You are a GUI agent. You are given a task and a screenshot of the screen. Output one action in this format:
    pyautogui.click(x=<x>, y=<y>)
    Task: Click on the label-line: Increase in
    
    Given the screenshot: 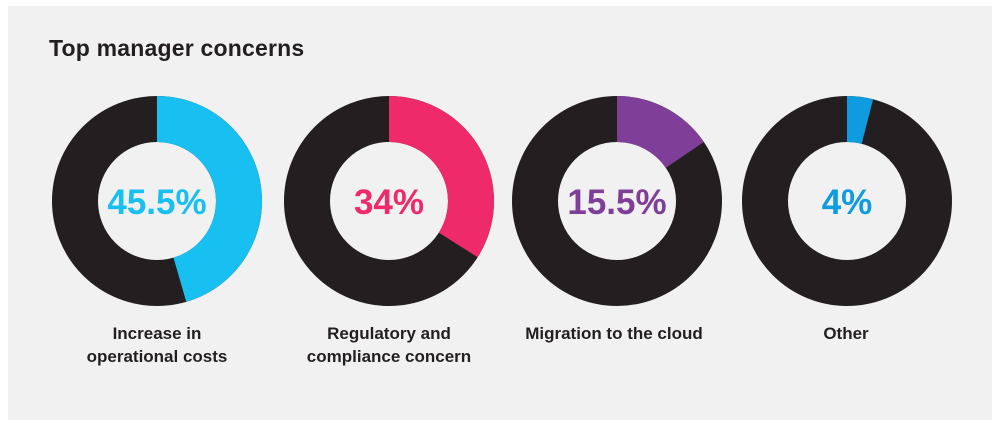 What is the action you would take?
    pyautogui.click(x=157, y=333)
    